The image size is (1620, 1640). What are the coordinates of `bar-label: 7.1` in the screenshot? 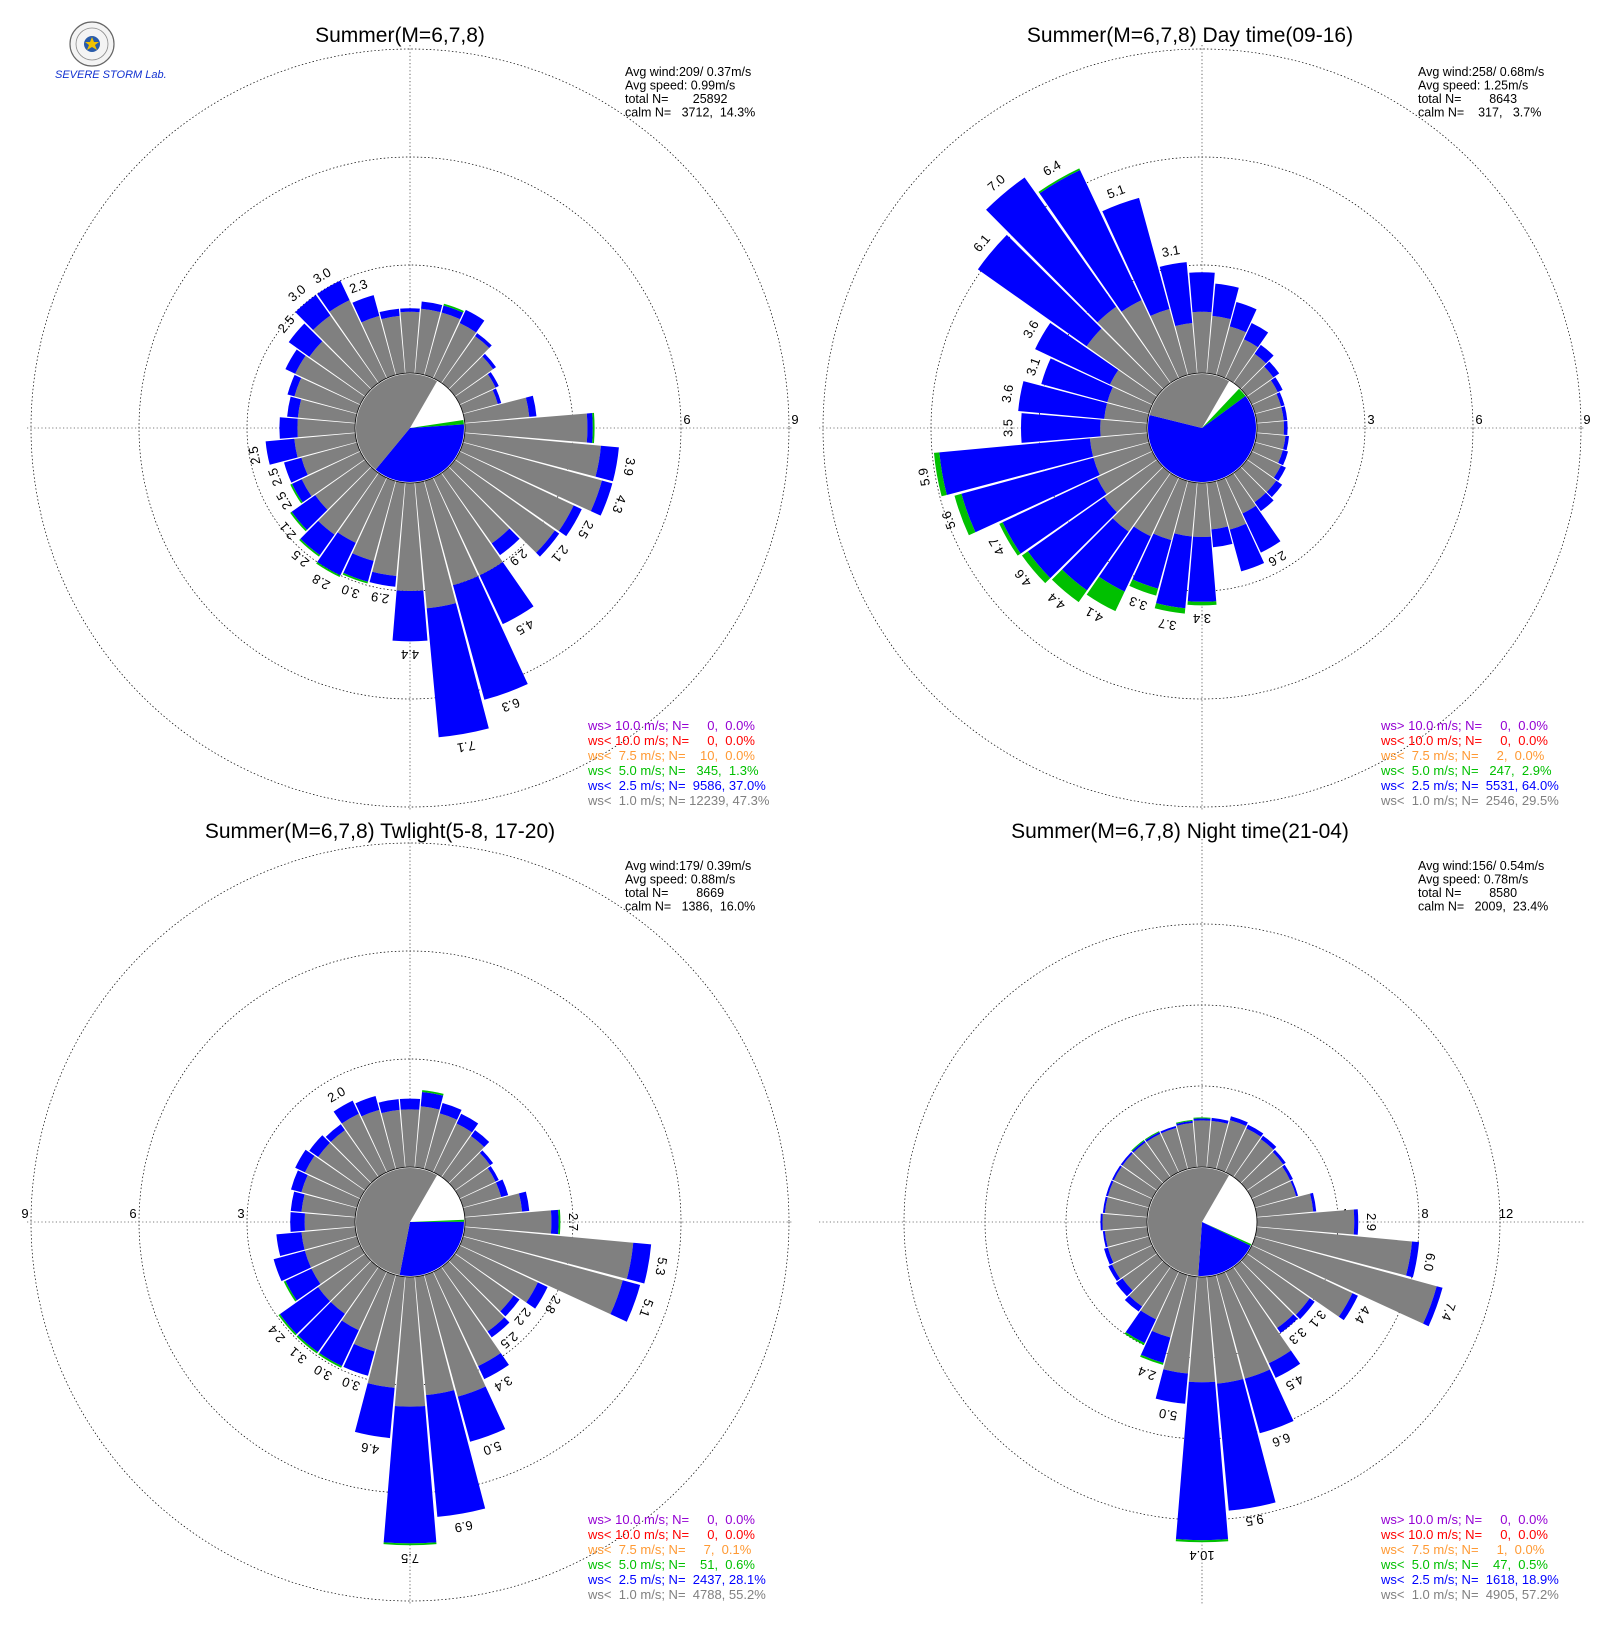 It's located at (466, 747).